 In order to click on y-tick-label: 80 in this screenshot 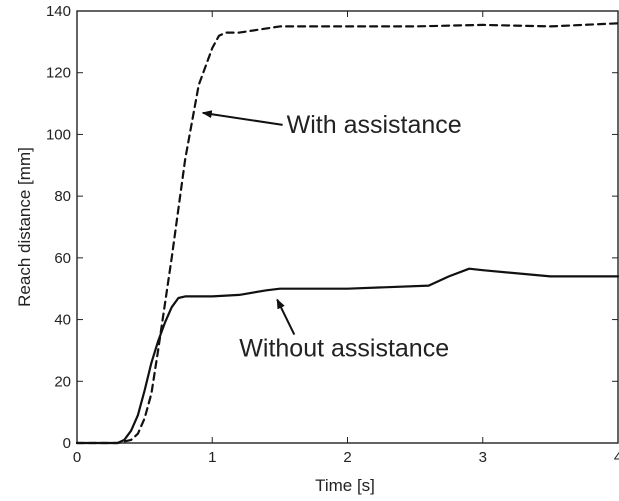, I will do `click(62, 196)`.